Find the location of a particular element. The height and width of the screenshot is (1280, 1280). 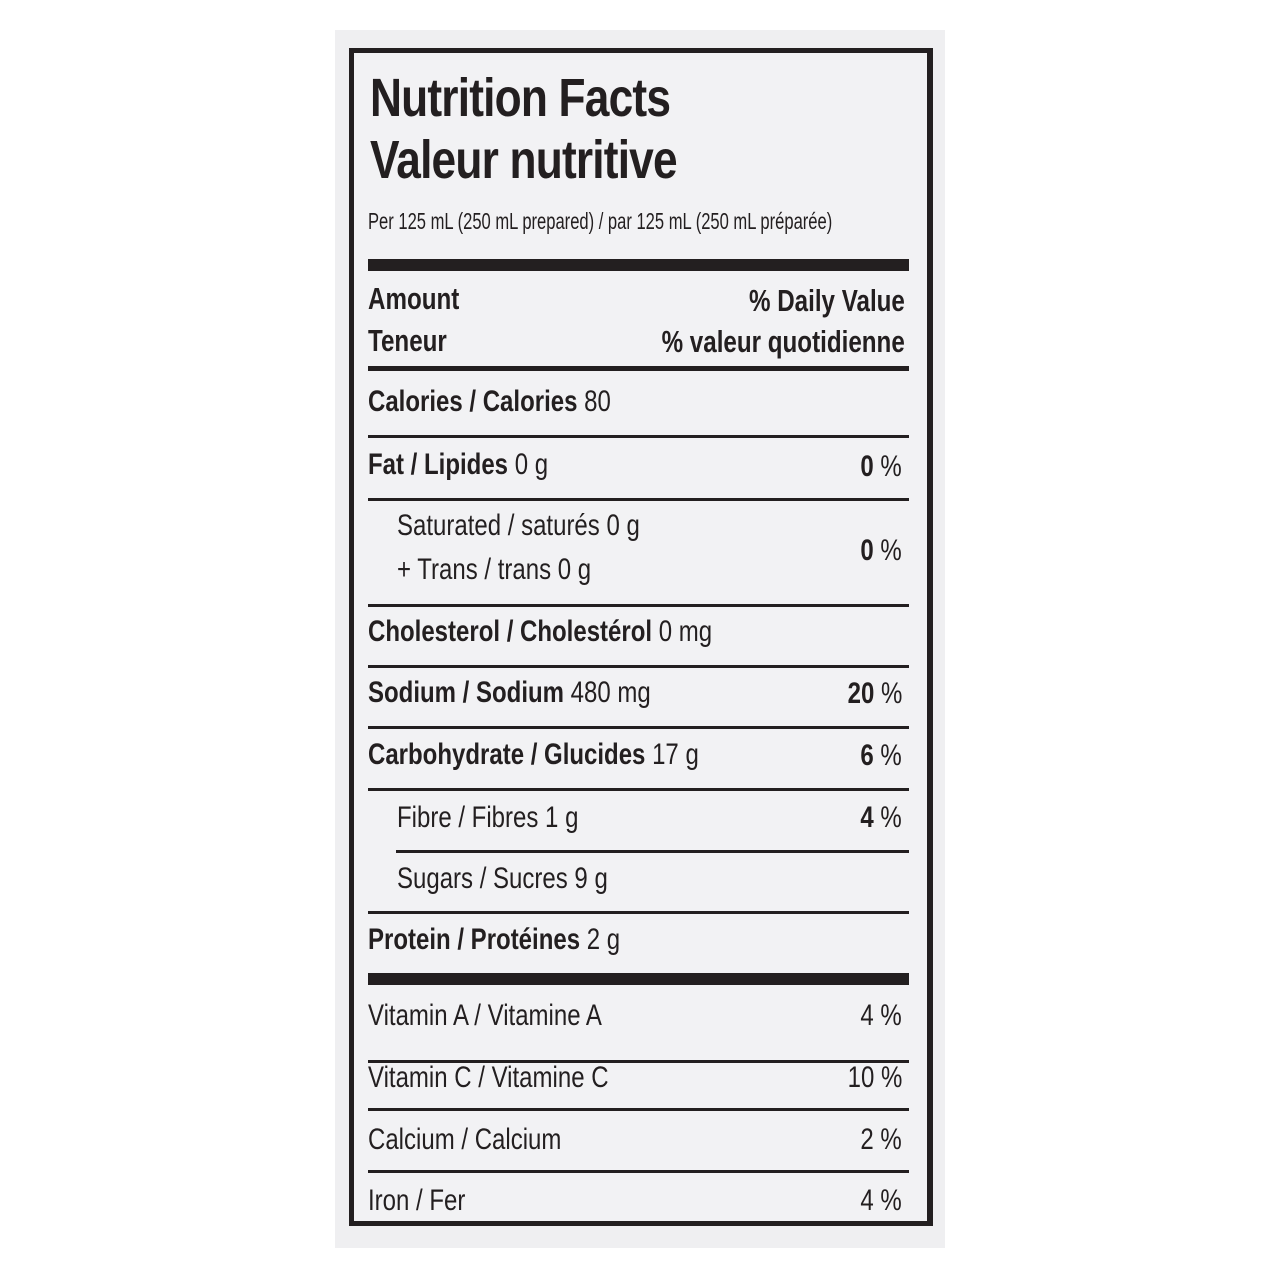

sodium-row: Sodium / Sodium 480 mg is located at coordinates (509, 692).